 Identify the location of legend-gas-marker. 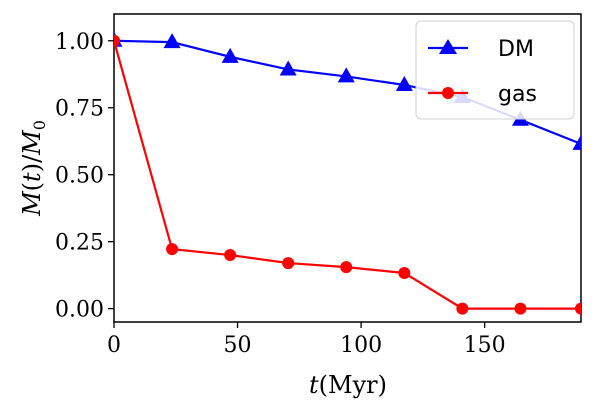
(448, 93).